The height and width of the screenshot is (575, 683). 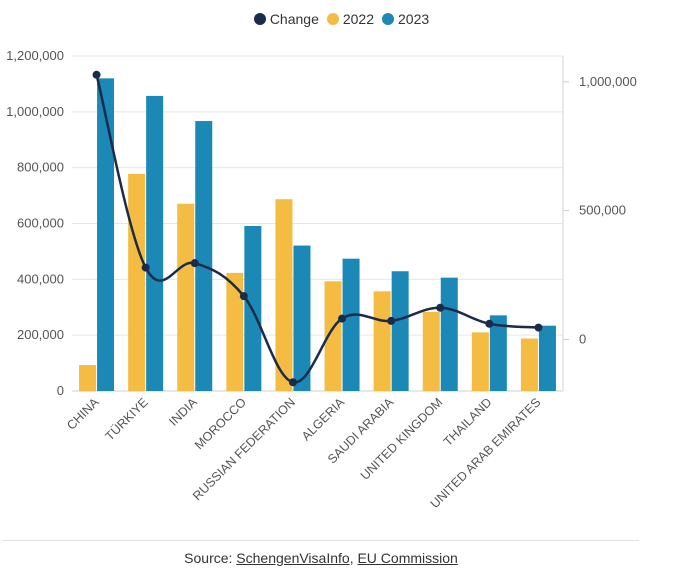 What do you see at coordinates (407, 558) in the screenshot?
I see `source-link-eu-commission: EU Commission` at bounding box center [407, 558].